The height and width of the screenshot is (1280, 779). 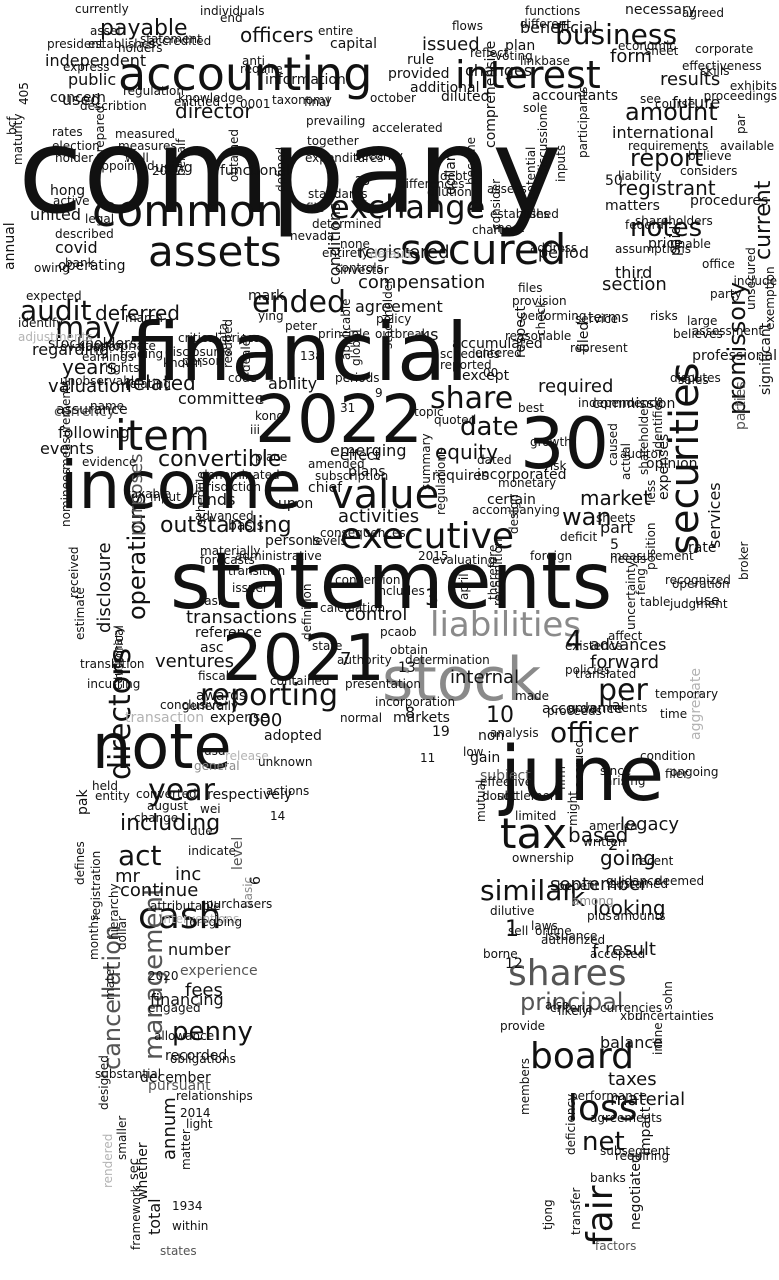 What do you see at coordinates (553, 248) in the screenshot?
I see `word-address: address` at bounding box center [553, 248].